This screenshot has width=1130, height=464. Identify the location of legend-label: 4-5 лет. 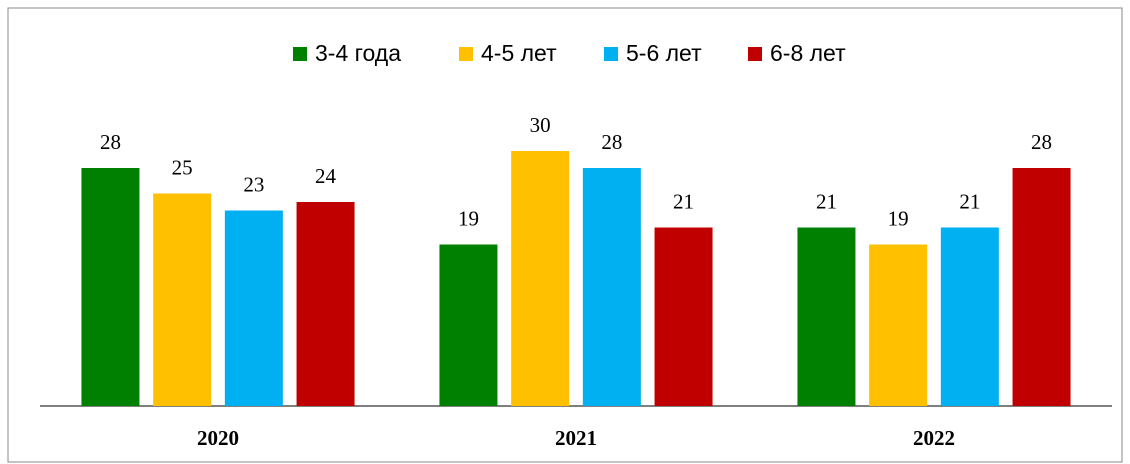
(519, 53).